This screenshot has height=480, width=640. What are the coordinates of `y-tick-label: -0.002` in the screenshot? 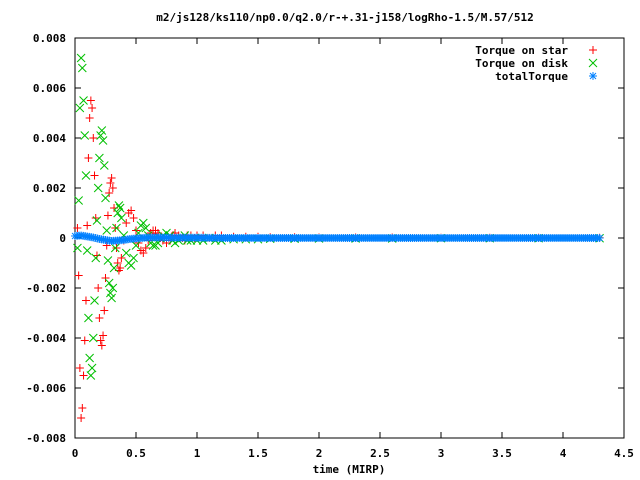 It's located at (46, 288).